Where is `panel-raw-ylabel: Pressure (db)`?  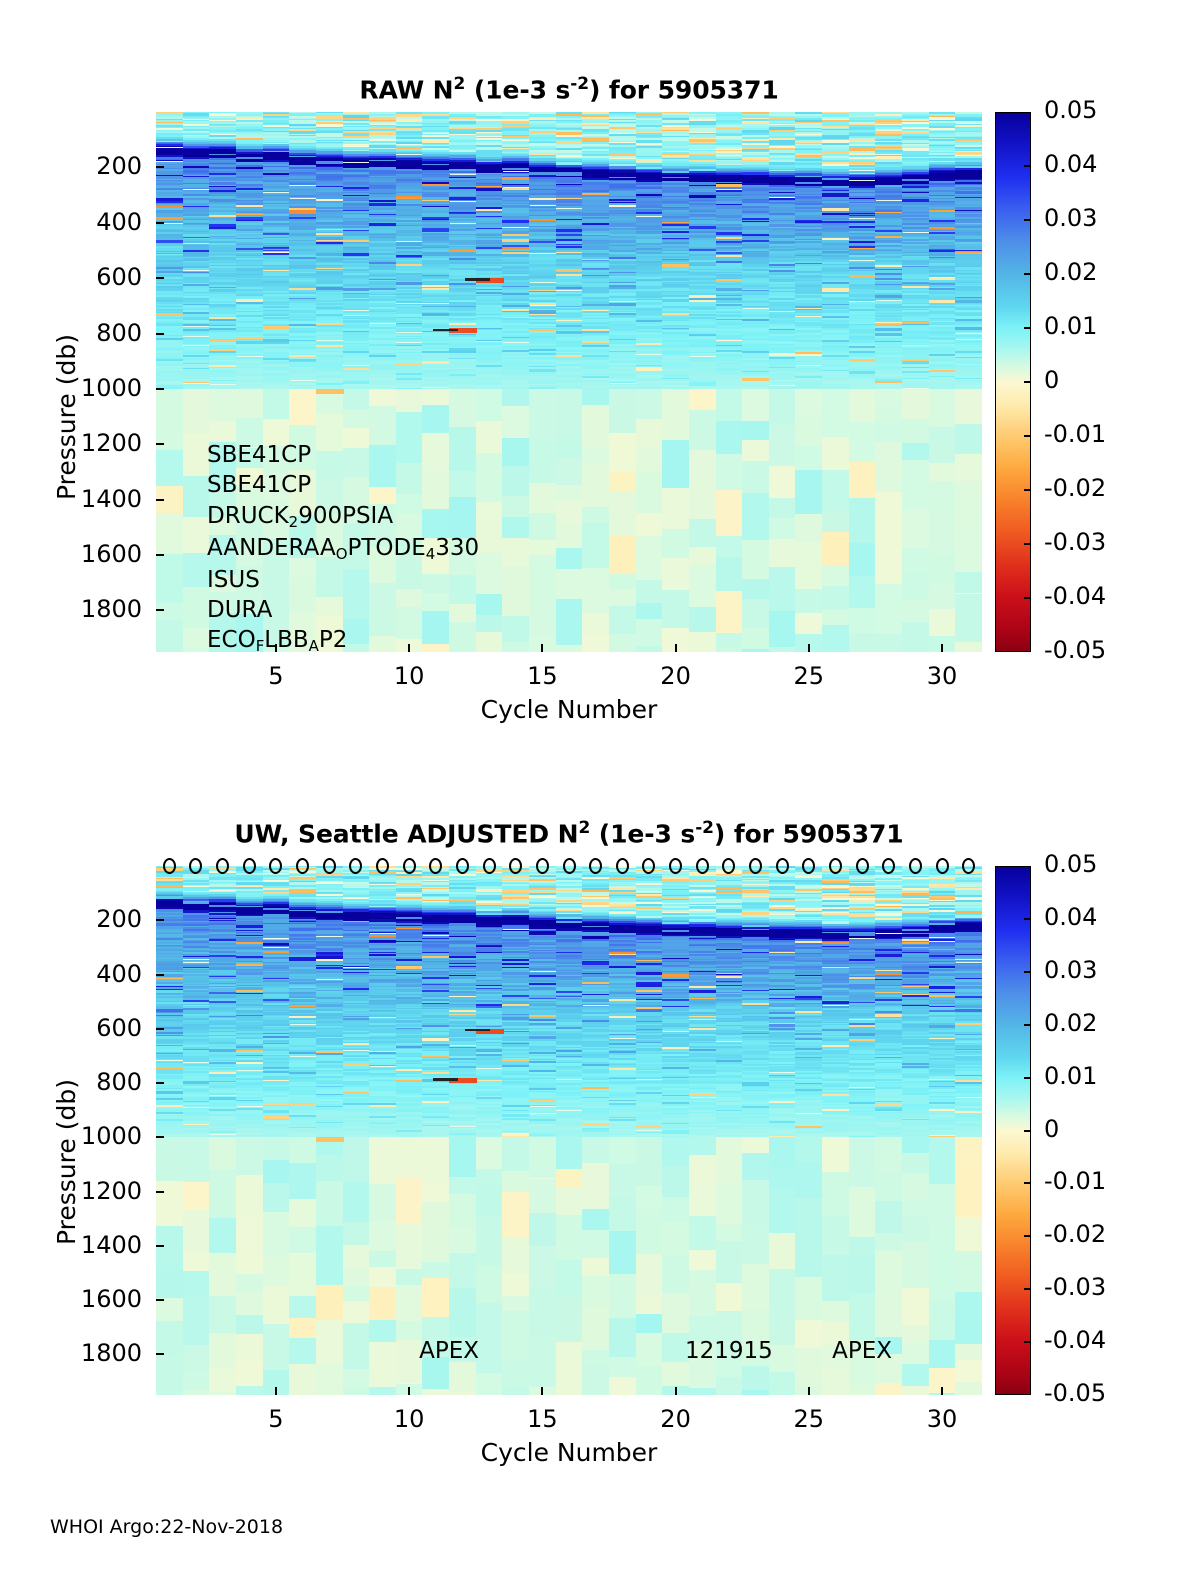 panel-raw-ylabel: Pressure (db) is located at coordinates (66, 417).